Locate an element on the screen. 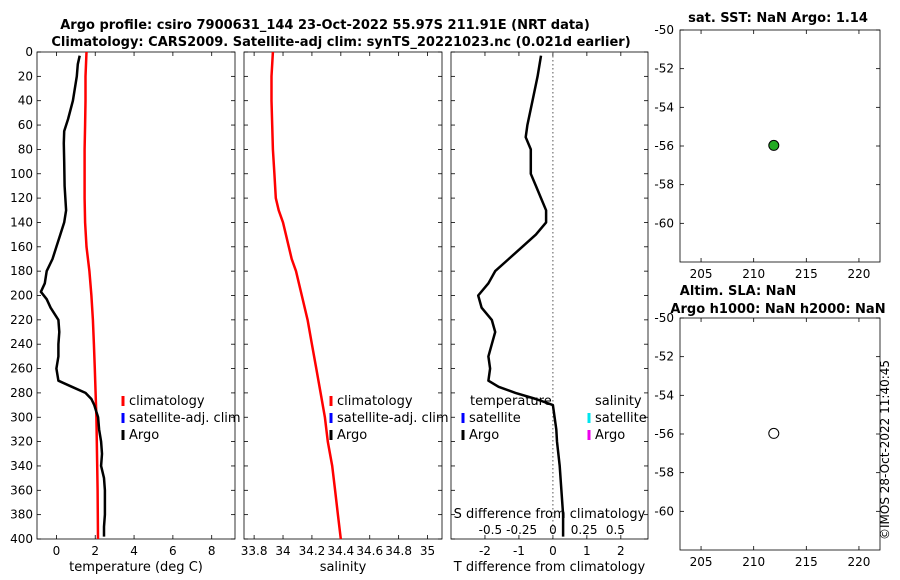 The image size is (900, 580). temperature-x-tick-label: 0 is located at coordinates (57, 551).